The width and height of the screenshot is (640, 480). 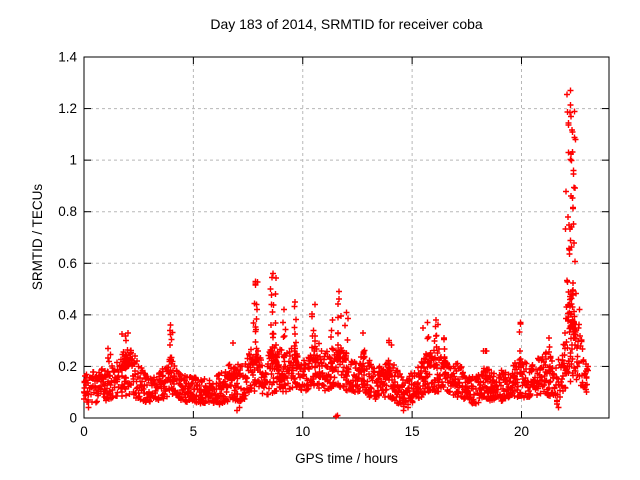 I want to click on x-tick-label: 0, so click(x=84, y=431).